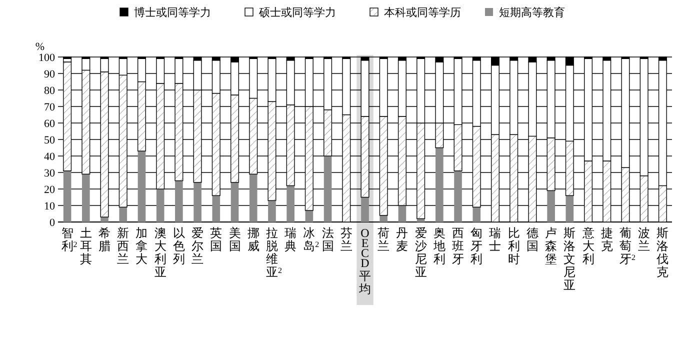  Describe the element at coordinates (50, 124) in the screenshot. I see `y-tick-label: 60` at that location.